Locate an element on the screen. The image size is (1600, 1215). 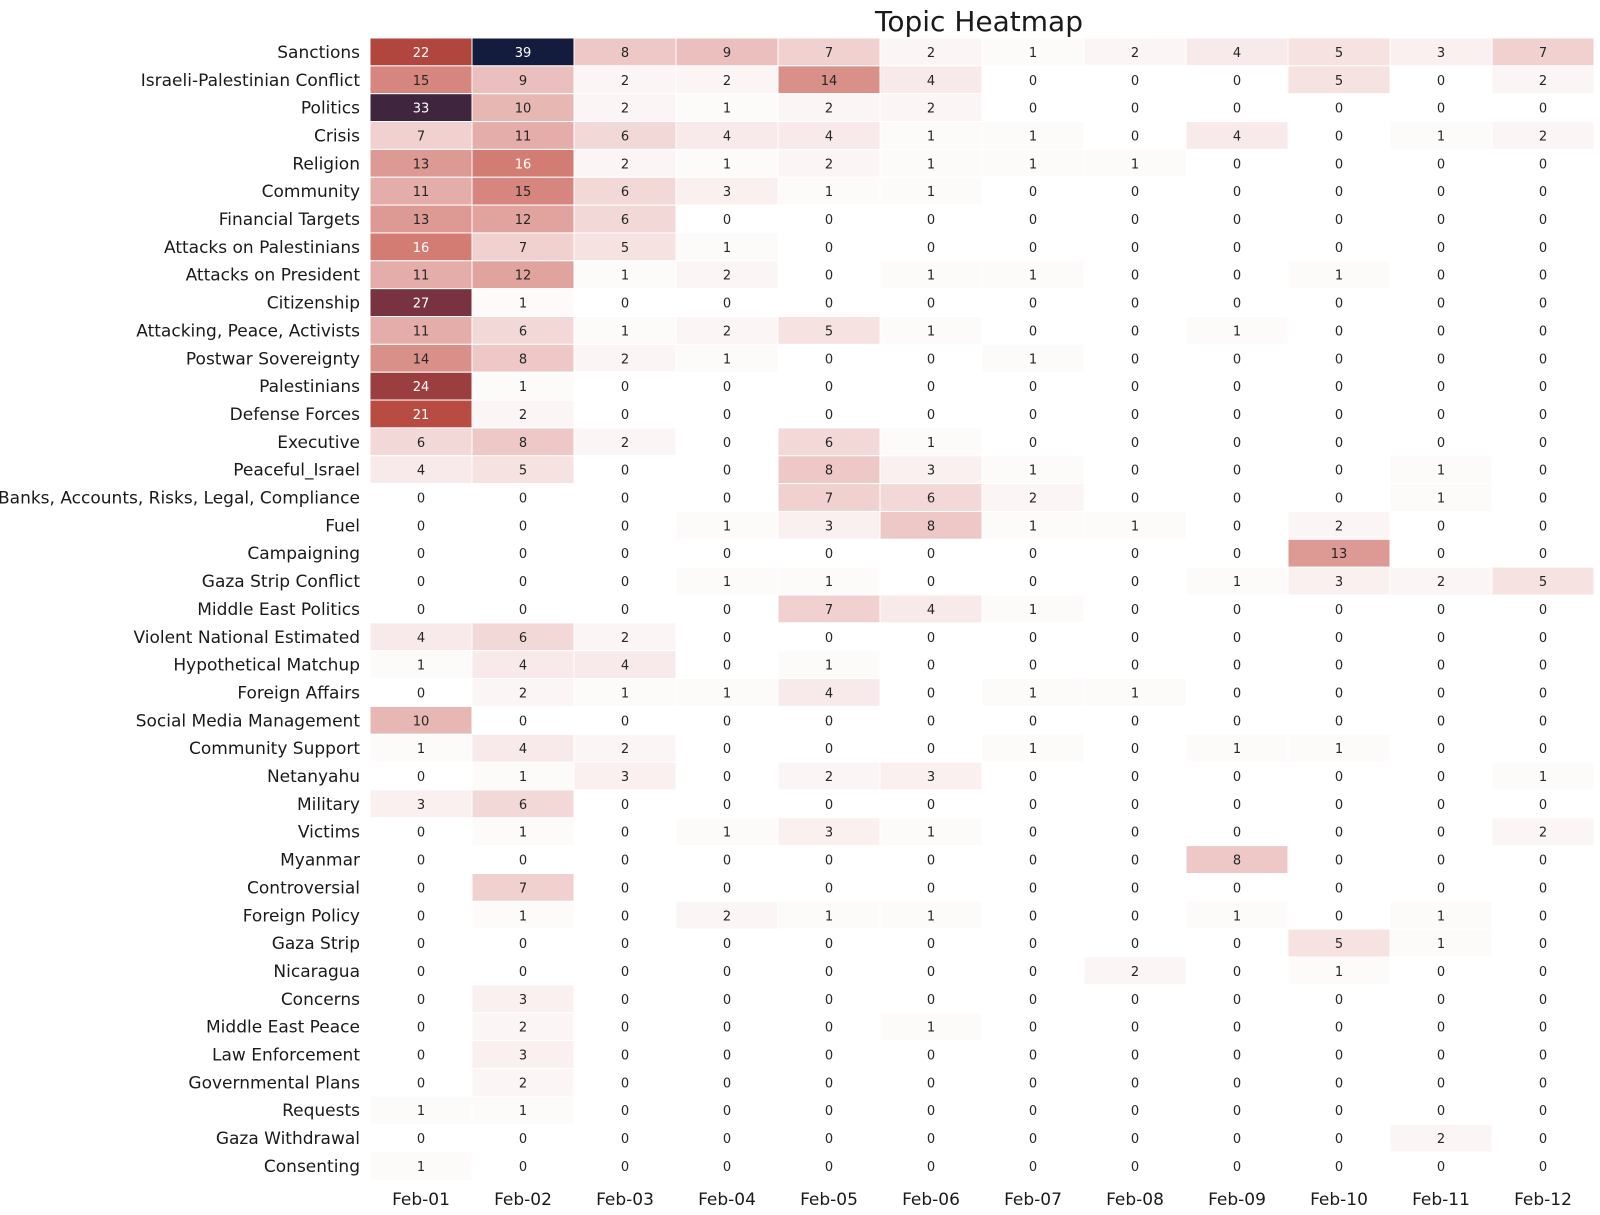
cell-value-label: 9 is located at coordinates (523, 81).